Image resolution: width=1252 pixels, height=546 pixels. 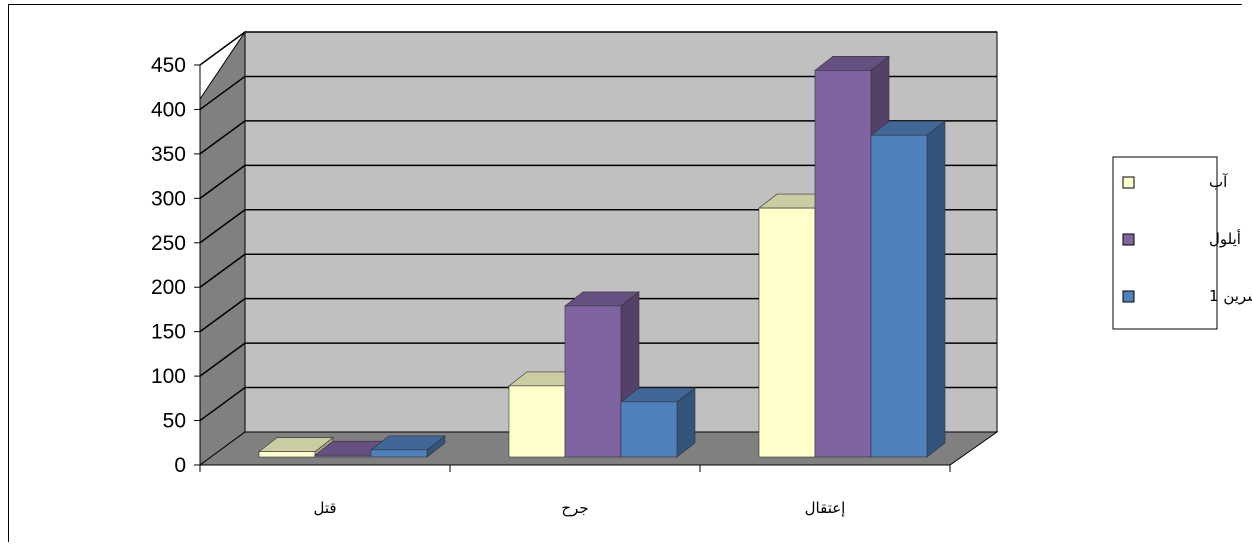 I want to click on y-tick-label: 300, so click(x=168, y=198).